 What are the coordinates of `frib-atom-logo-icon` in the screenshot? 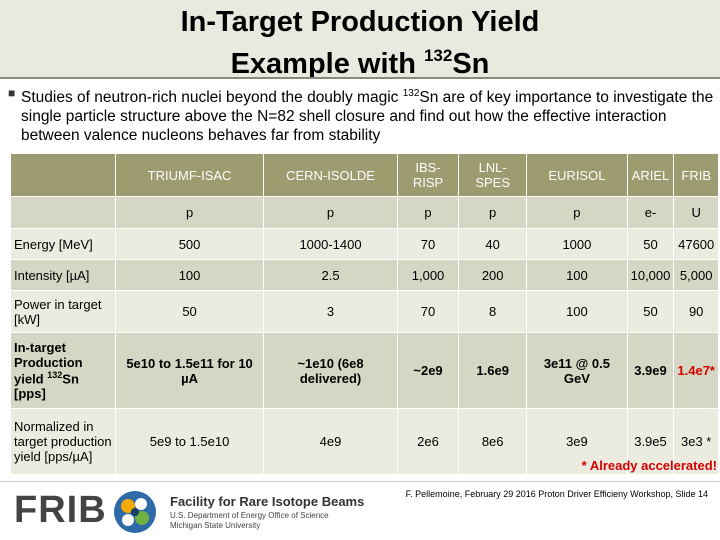 It's located at (135, 512).